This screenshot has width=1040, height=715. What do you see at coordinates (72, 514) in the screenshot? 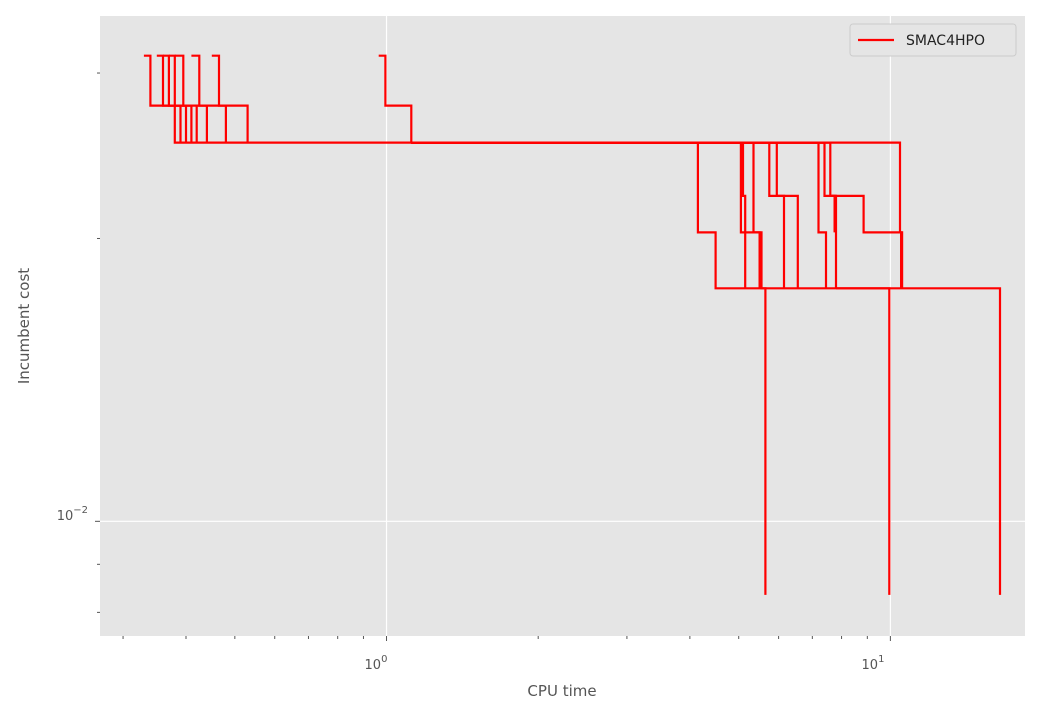
I see `y-tick-label-0.01: 10−2` at bounding box center [72, 514].